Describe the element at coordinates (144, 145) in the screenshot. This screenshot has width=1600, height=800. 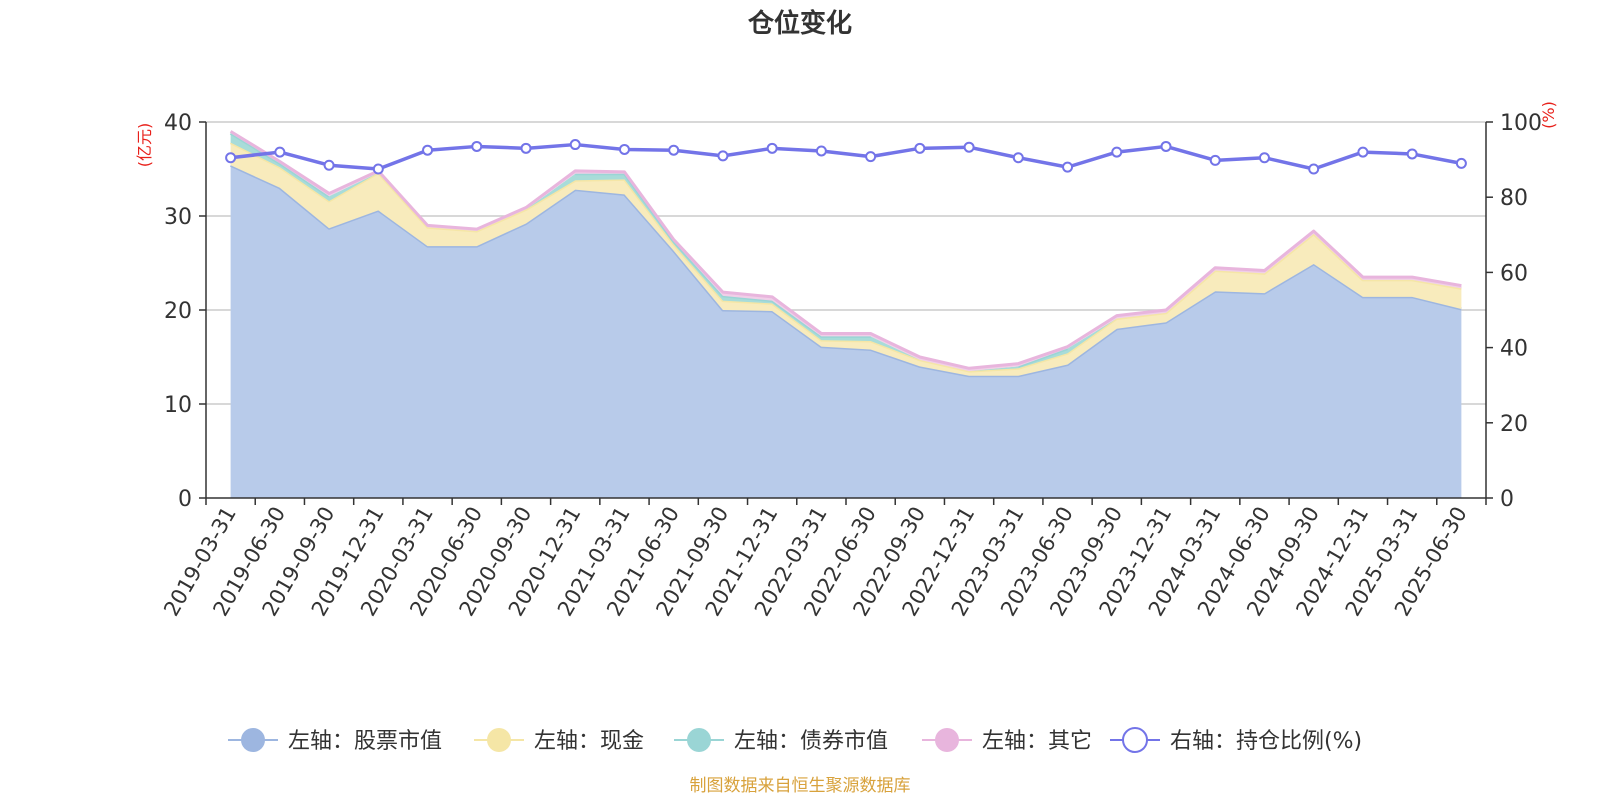
I see `left-axis-unit-label: (亿元)` at that location.